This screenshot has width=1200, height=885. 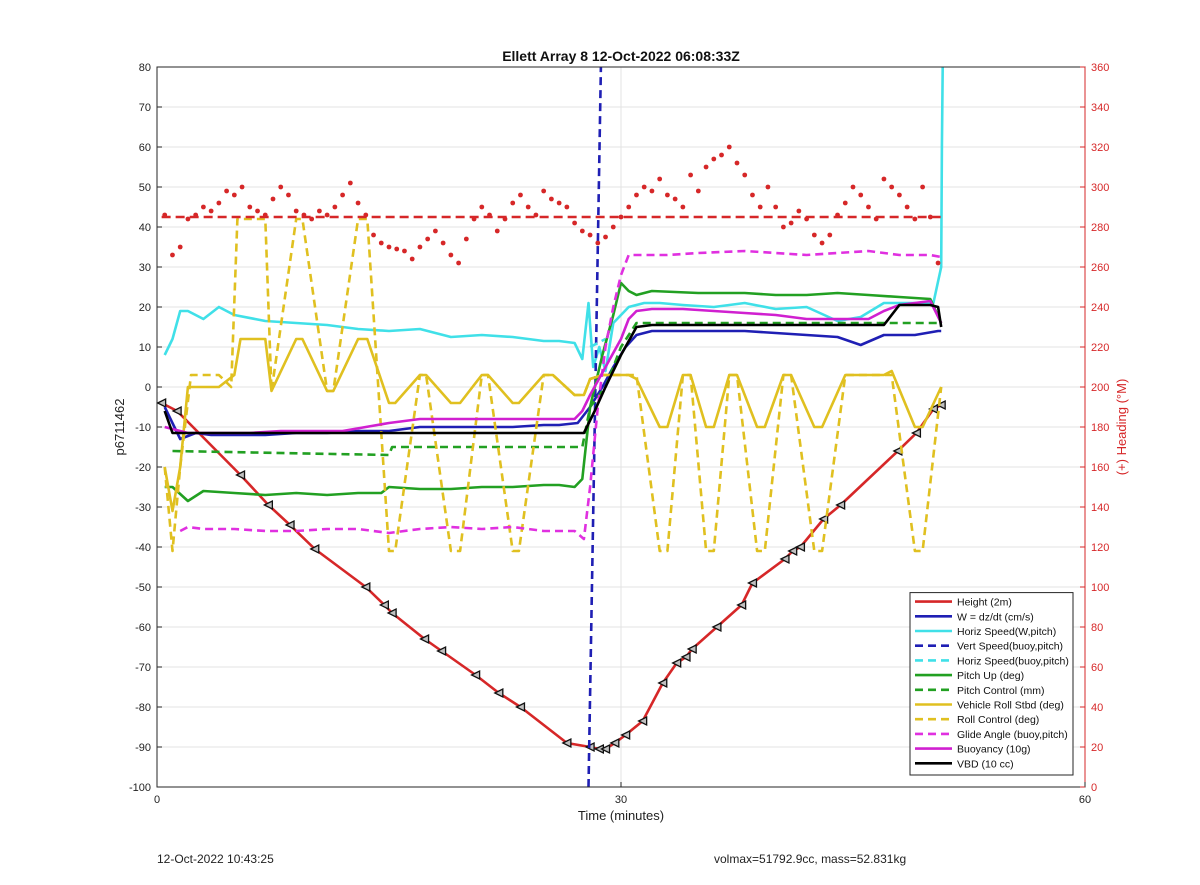 I want to click on legend-label-buoyancy-10g: Buoyancy (10g), so click(x=994, y=750).